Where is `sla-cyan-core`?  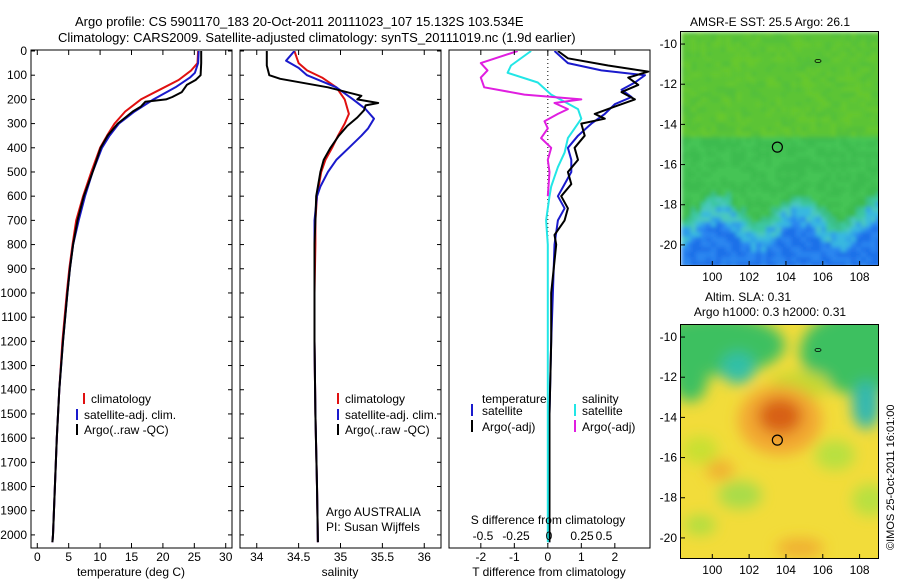 sla-cyan-core is located at coordinates (738, 368).